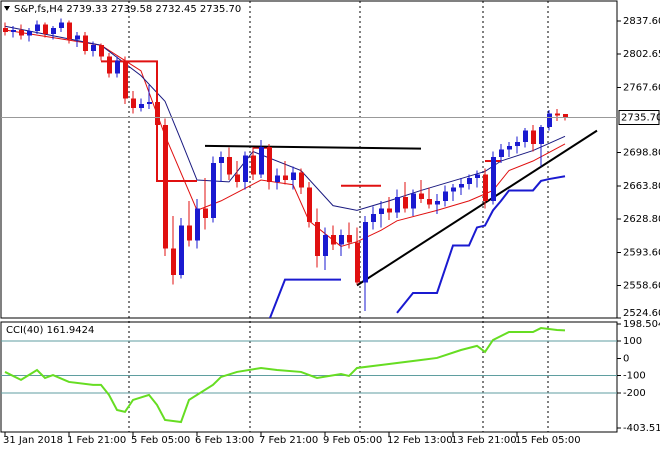 This screenshot has width=660, height=450. What do you see at coordinates (634, 393) in the screenshot?
I see `y-tick-label: -200` at bounding box center [634, 393].